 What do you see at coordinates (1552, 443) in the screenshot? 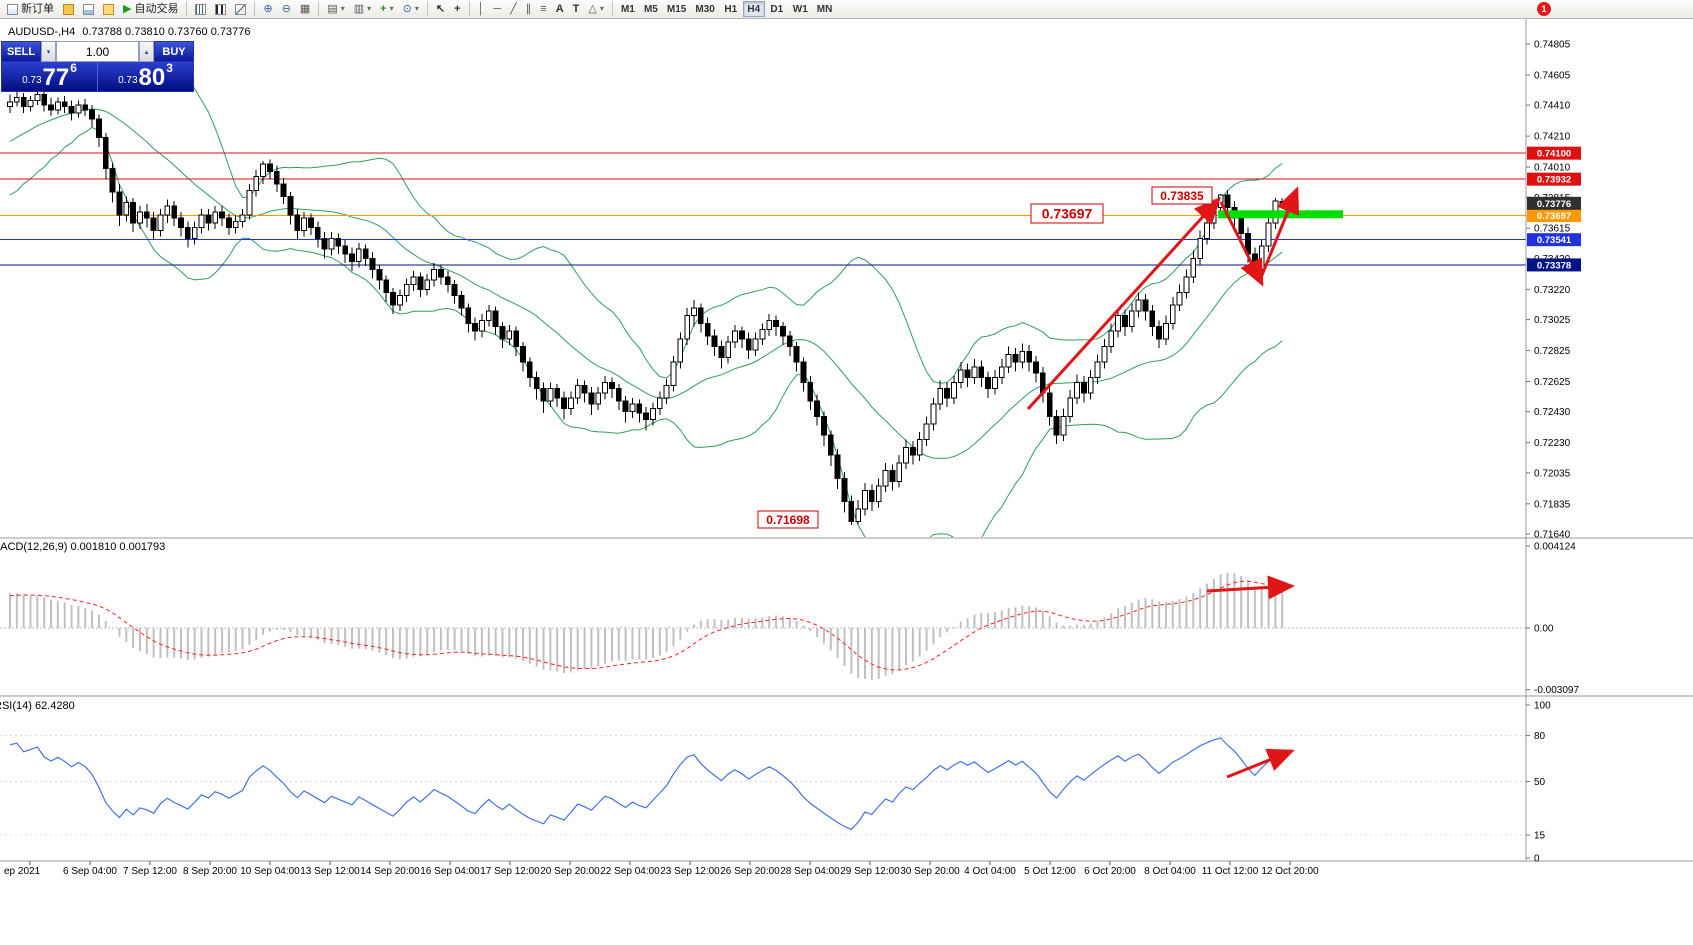
I see `svg-text: 0.72230` at bounding box center [1552, 443].